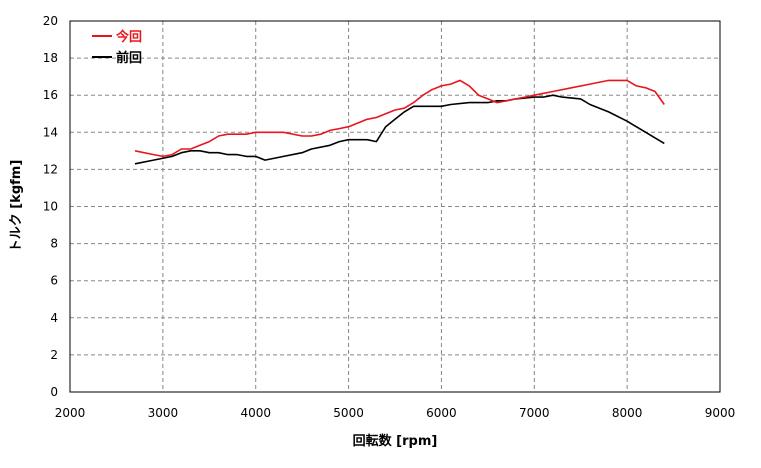  What do you see at coordinates (129, 58) in the screenshot?
I see `legend-label-zenkai: 前回` at bounding box center [129, 58].